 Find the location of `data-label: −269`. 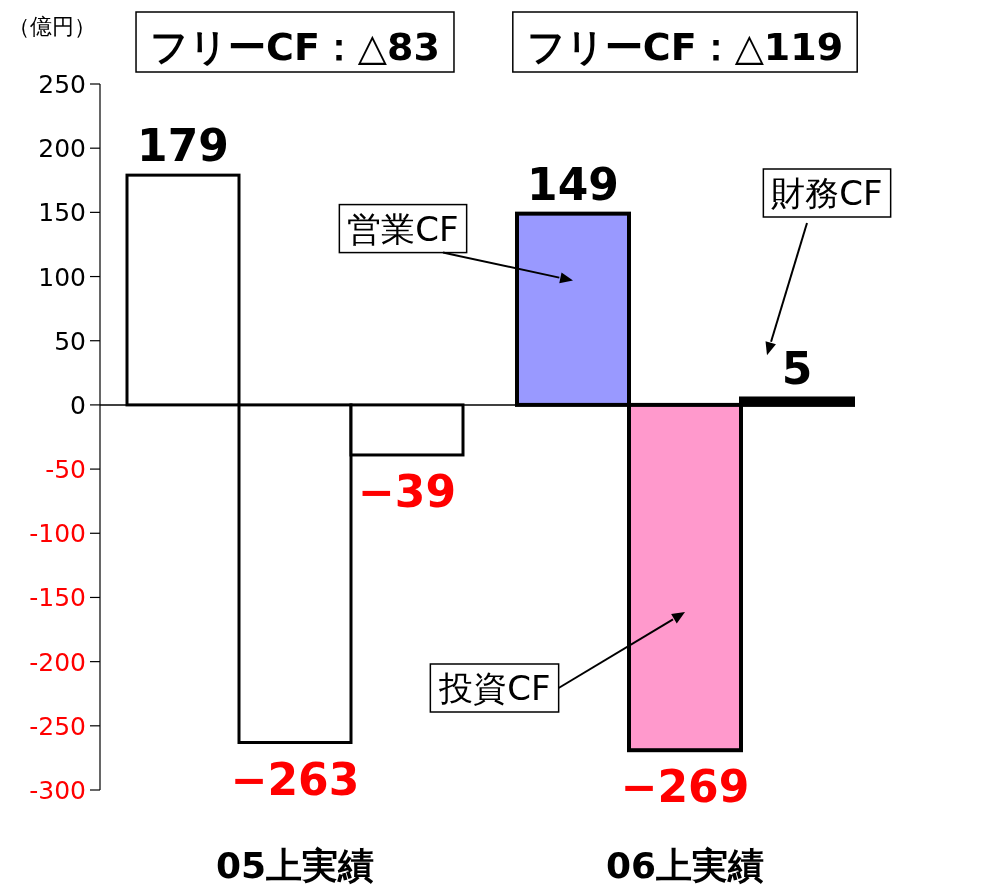

data-label: −269 is located at coordinates (685, 787).